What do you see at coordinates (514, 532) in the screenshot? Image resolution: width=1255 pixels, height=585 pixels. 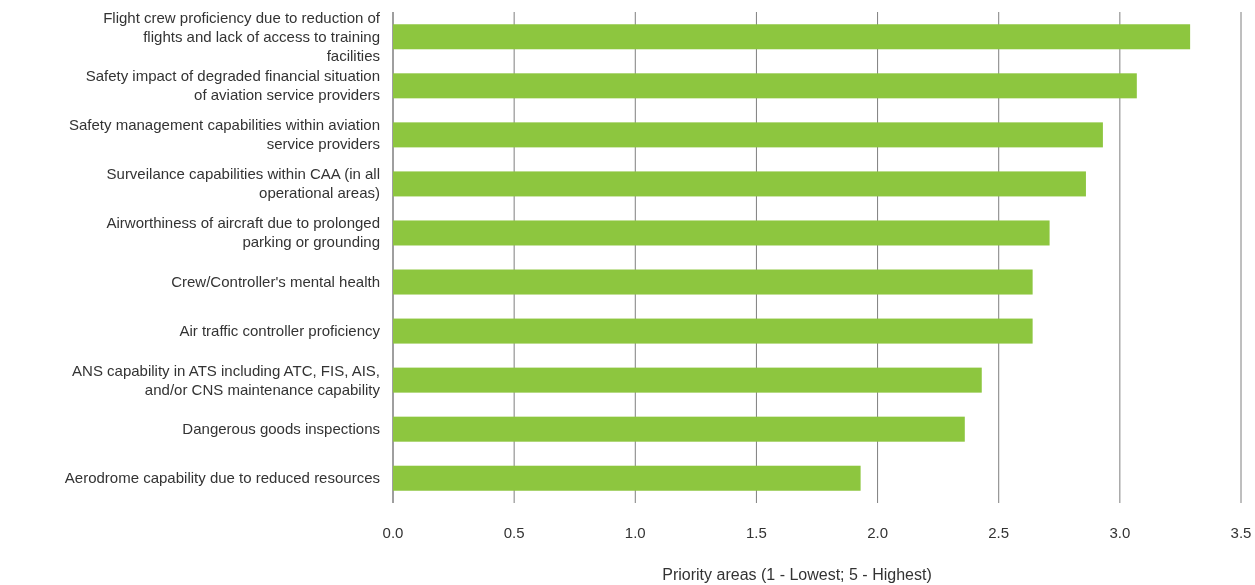 I see `x-tick-label: 0.5` at bounding box center [514, 532].